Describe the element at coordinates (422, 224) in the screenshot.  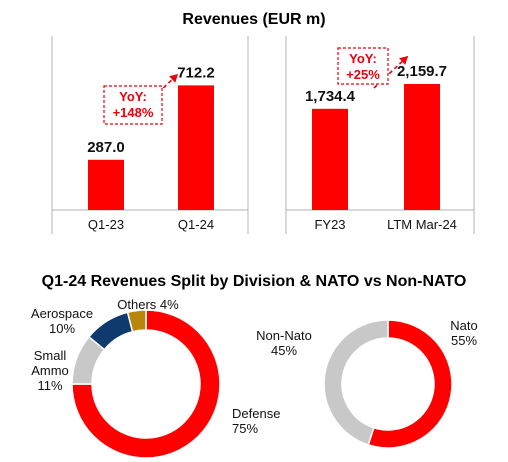
I see `x-tick-label: LTM Mar-24` at that location.